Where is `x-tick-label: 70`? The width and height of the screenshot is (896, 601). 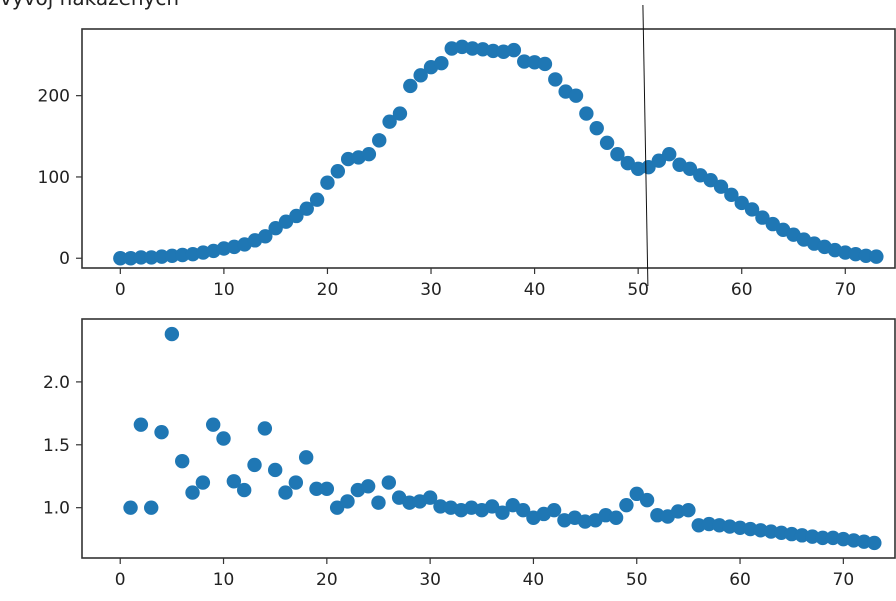
x-tick-label: 70 is located at coordinates (845, 290).